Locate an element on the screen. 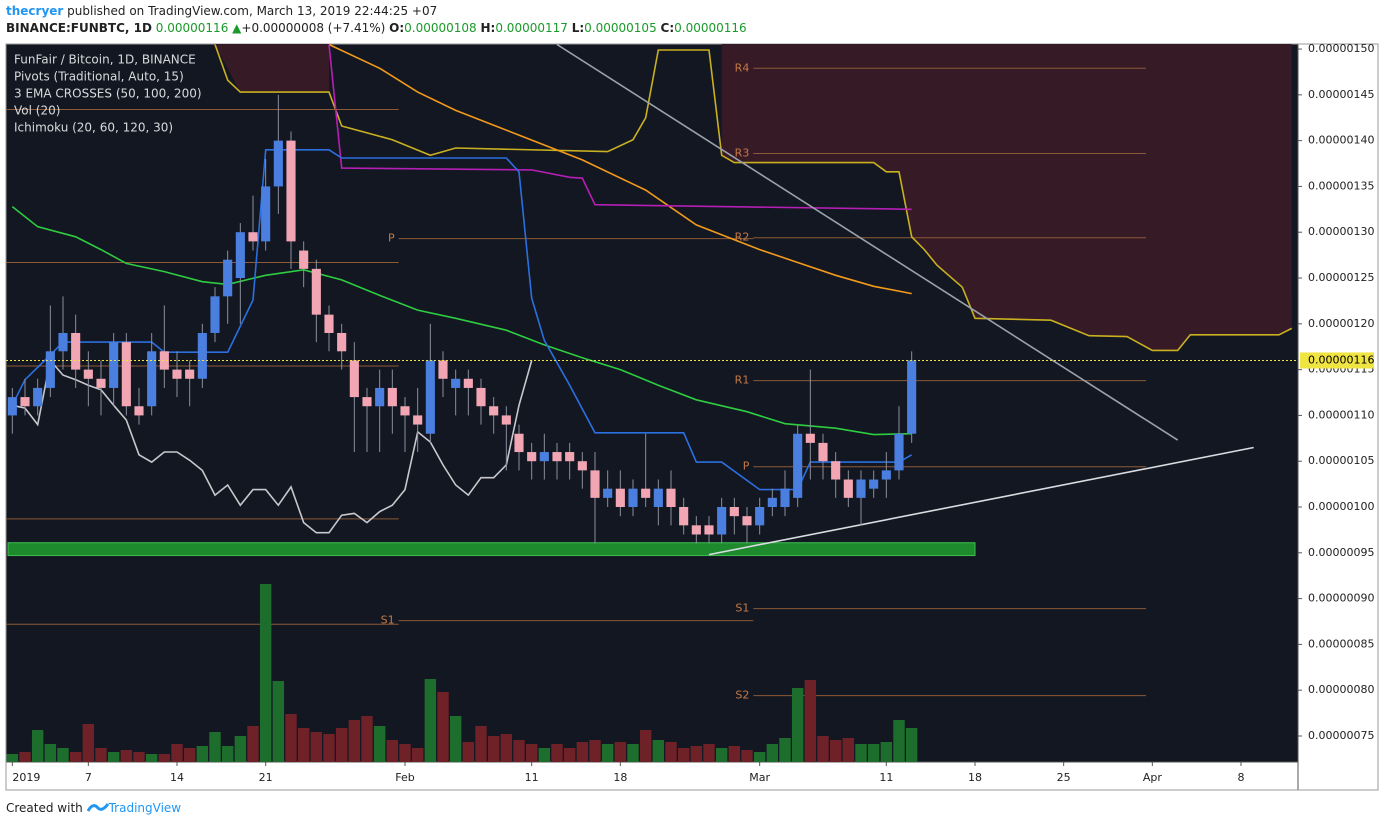 Image resolution: width=1384 pixels, height=827 pixels. y-tick-label: 0.00000150 is located at coordinates (1341, 48).